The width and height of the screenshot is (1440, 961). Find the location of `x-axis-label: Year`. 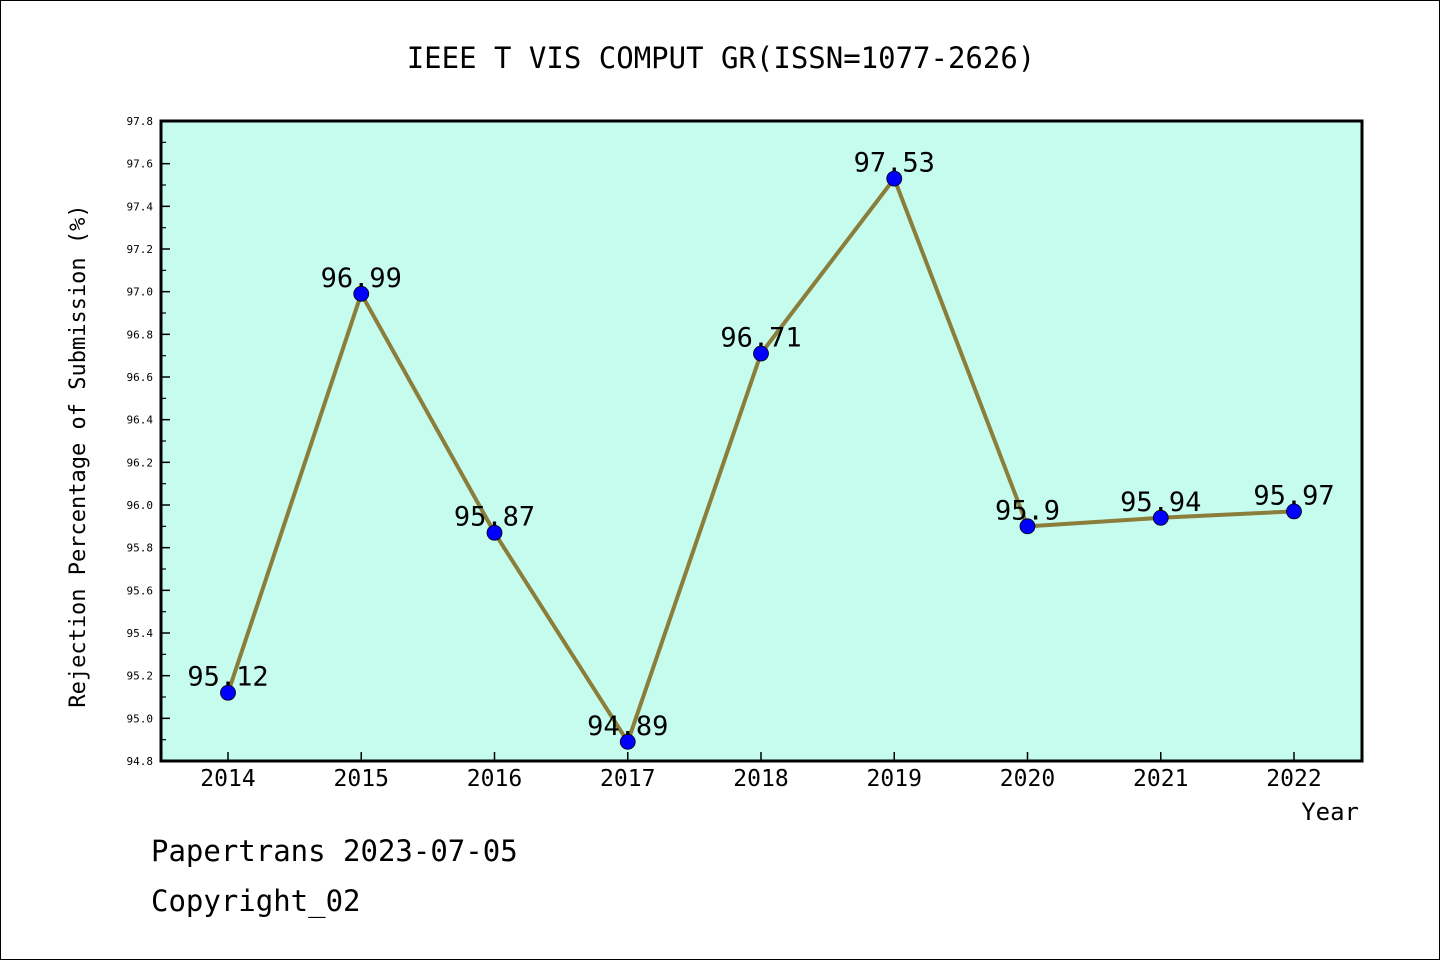

x-axis-label: Year is located at coordinates (1330, 812).